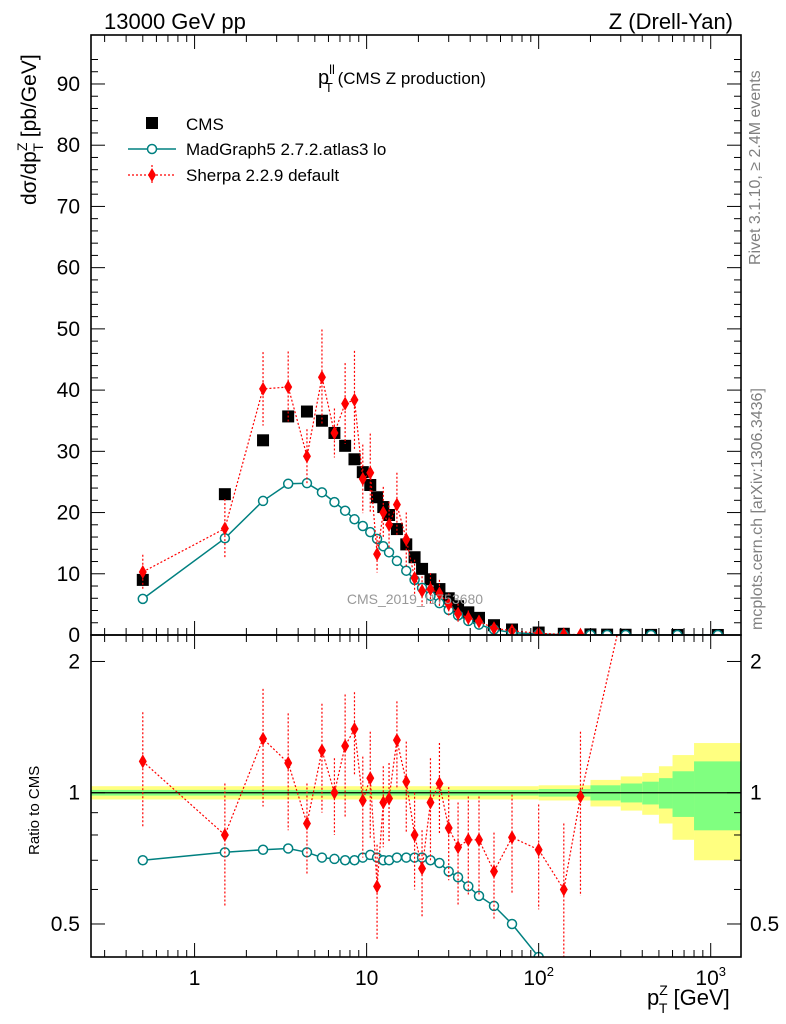 This screenshot has width=786, height=1024. Describe the element at coordinates (698, 997) in the screenshot. I see `x-axis-label-rest: [GeV]` at that location.